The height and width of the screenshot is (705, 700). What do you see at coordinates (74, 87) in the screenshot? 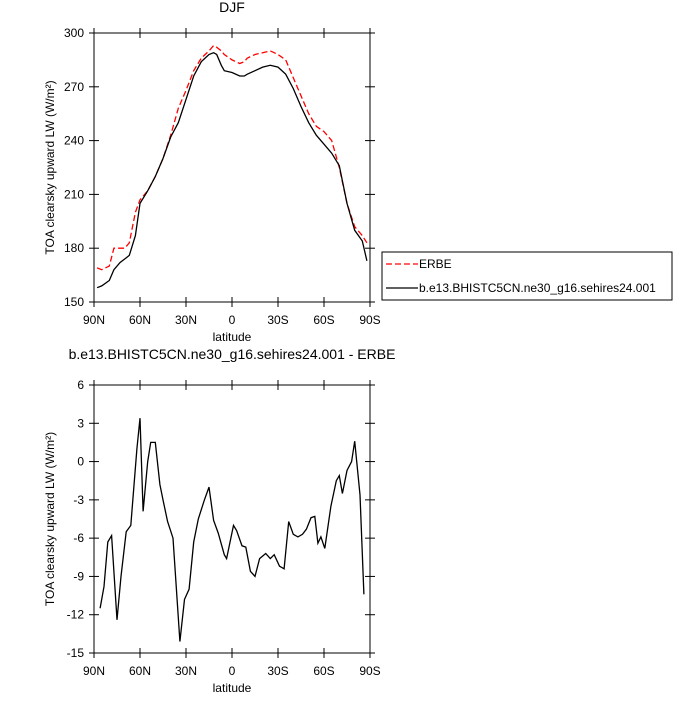
I see `y-tick-label: 270` at bounding box center [74, 87].